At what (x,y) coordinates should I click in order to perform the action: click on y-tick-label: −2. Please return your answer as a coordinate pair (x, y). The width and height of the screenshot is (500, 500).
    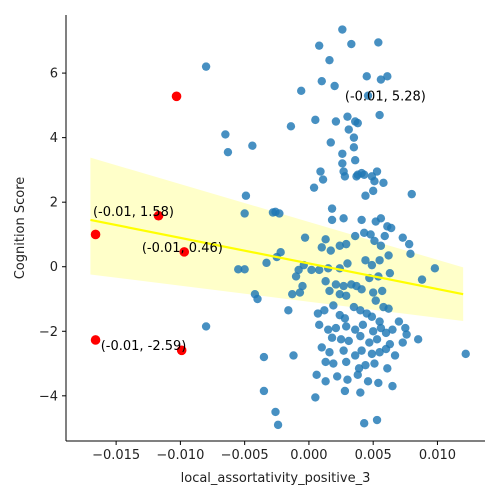
    Looking at the image, I should click on (48, 332).